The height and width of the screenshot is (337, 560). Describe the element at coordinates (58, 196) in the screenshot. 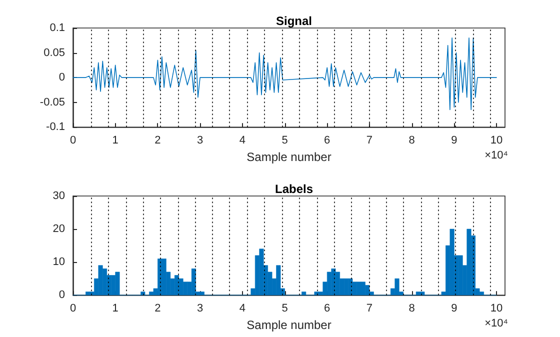

I see `y-tick-label: 30` at that location.